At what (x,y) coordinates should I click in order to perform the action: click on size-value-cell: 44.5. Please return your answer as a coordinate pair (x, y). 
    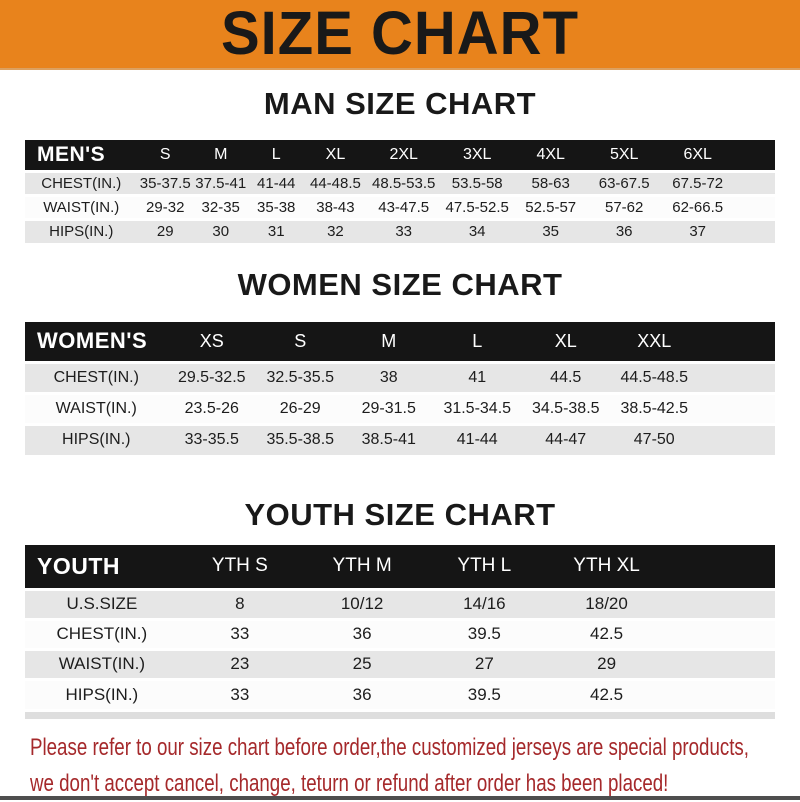
    Looking at the image, I should click on (565, 376).